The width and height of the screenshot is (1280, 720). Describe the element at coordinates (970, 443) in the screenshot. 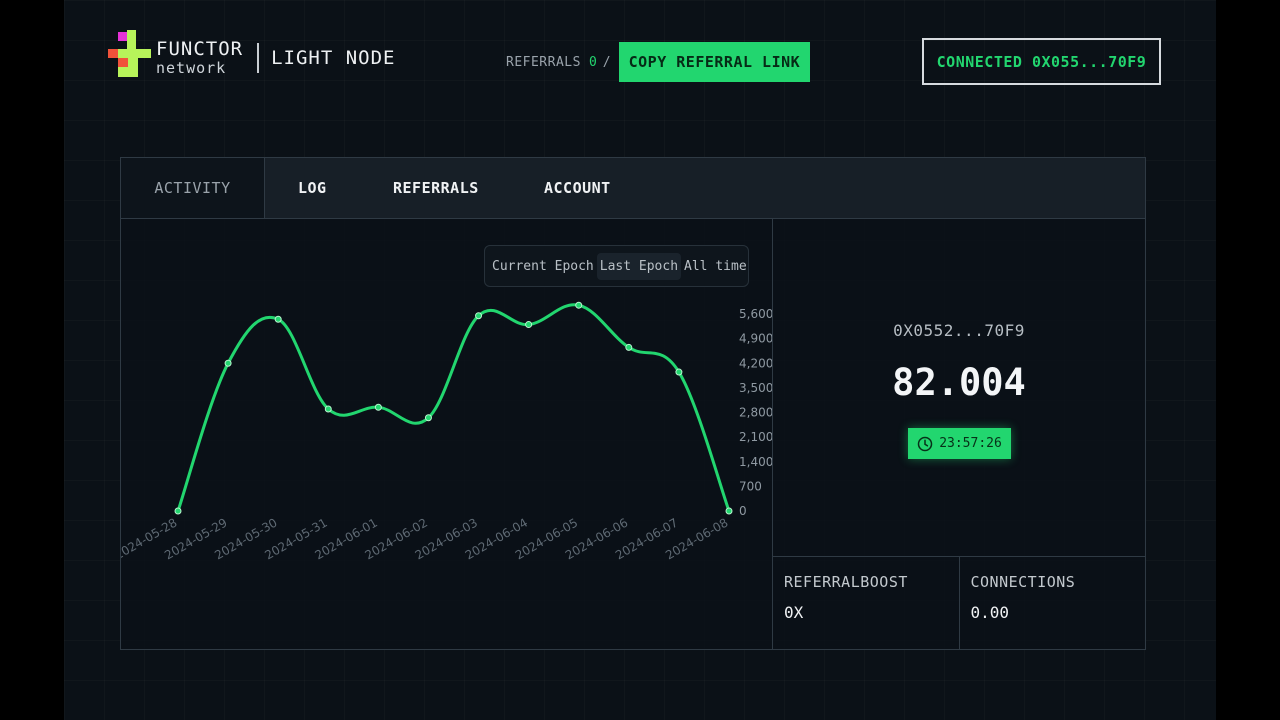

I see `epoch-timer: 23:57:26` at that location.